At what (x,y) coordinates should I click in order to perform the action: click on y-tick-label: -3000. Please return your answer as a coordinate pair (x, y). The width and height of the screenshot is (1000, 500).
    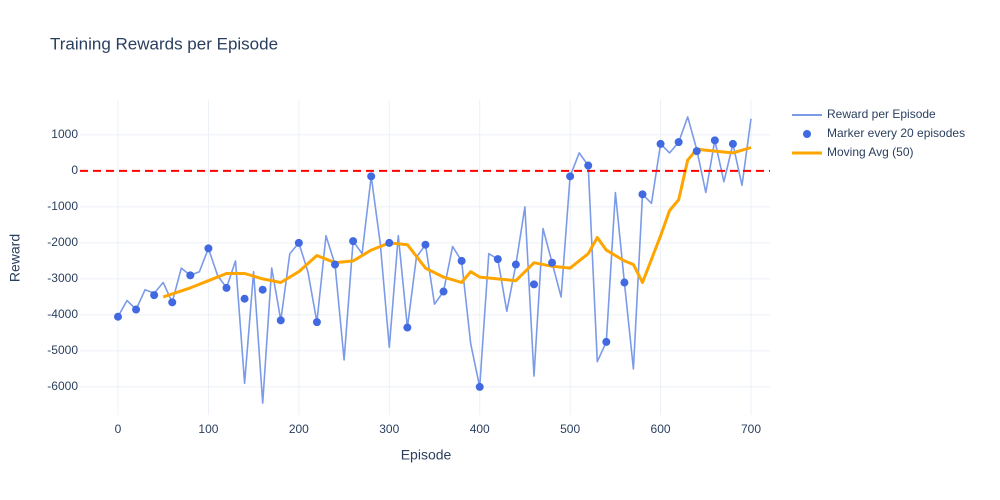
    Looking at the image, I should click on (62, 278).